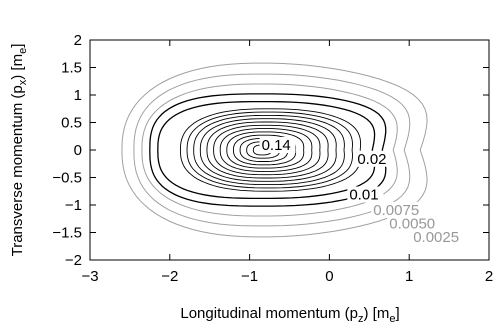 The width and height of the screenshot is (501, 329). I want to click on contour-label: 0.14, so click(276, 145).